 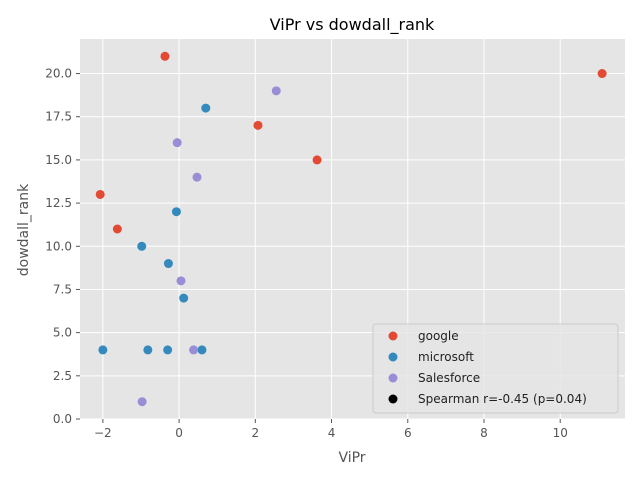 What do you see at coordinates (24, 229) in the screenshot?
I see `y-axis-label: dowdall_rank` at bounding box center [24, 229].